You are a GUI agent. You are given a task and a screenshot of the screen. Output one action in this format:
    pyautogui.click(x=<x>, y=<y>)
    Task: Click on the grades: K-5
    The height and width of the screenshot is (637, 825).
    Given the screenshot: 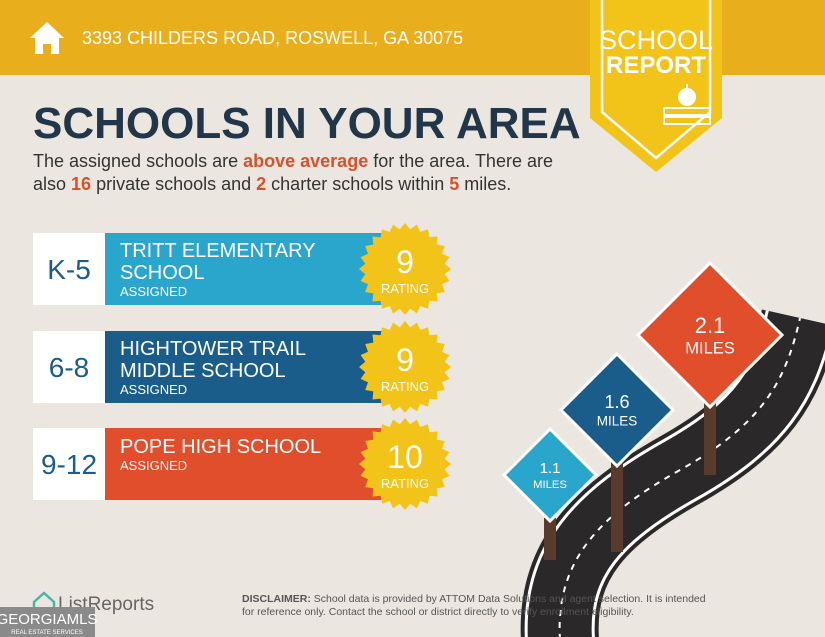 What is the action you would take?
    pyautogui.click(x=69, y=269)
    